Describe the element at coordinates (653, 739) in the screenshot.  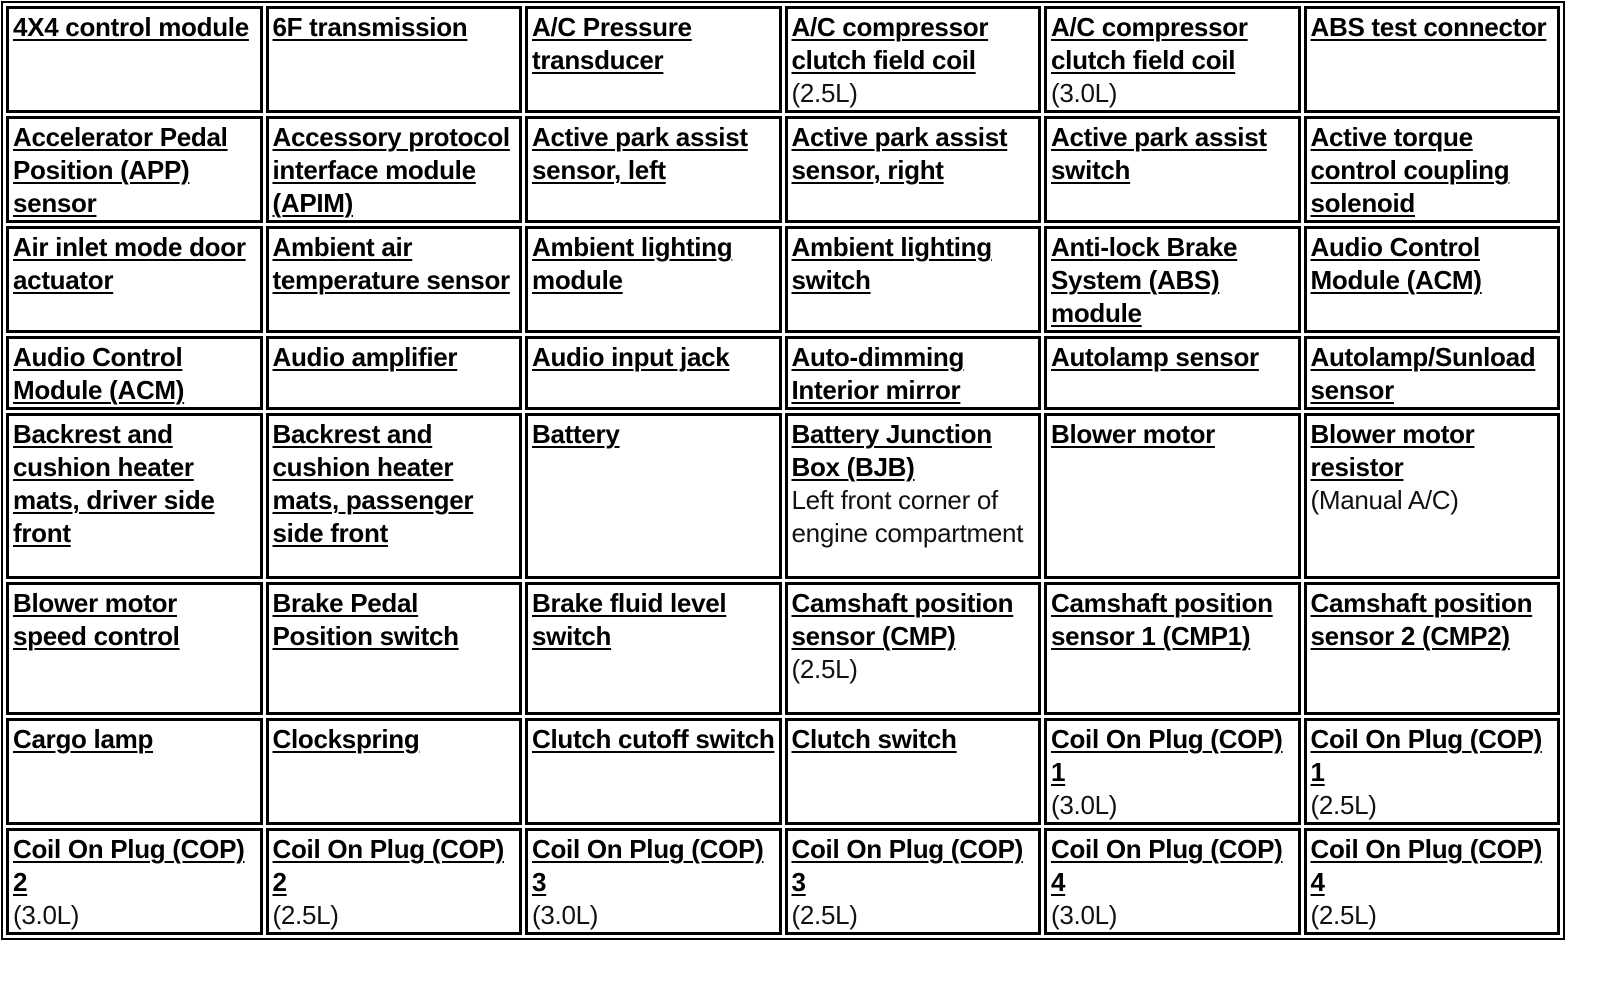
I see `component-link: Clutch cutoff switch` at that location.